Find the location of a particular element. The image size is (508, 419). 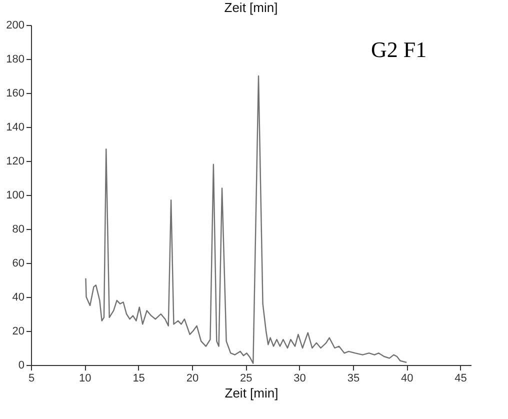

y-tick-label: 40 is located at coordinates (18, 298).